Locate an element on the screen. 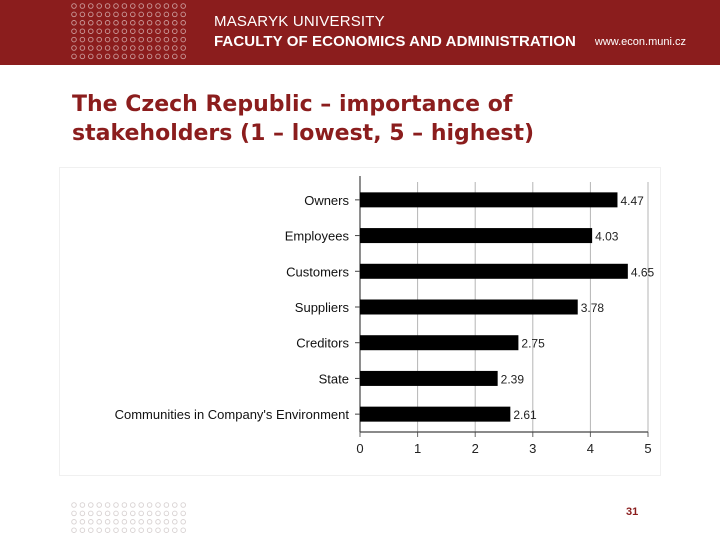 Image resolution: width=720 pixels, height=540 pixels. value-label: 2.61 is located at coordinates (525, 415).